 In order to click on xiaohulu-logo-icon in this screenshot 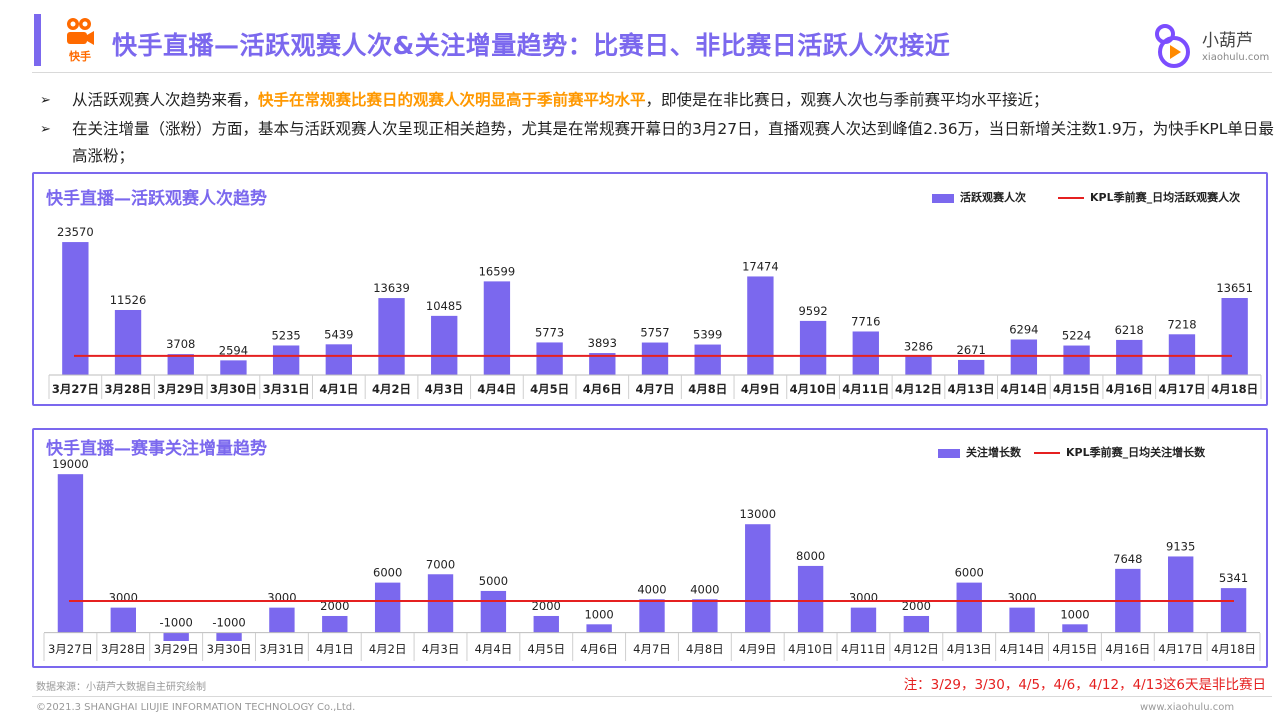, I will do `click(1172, 46)`.